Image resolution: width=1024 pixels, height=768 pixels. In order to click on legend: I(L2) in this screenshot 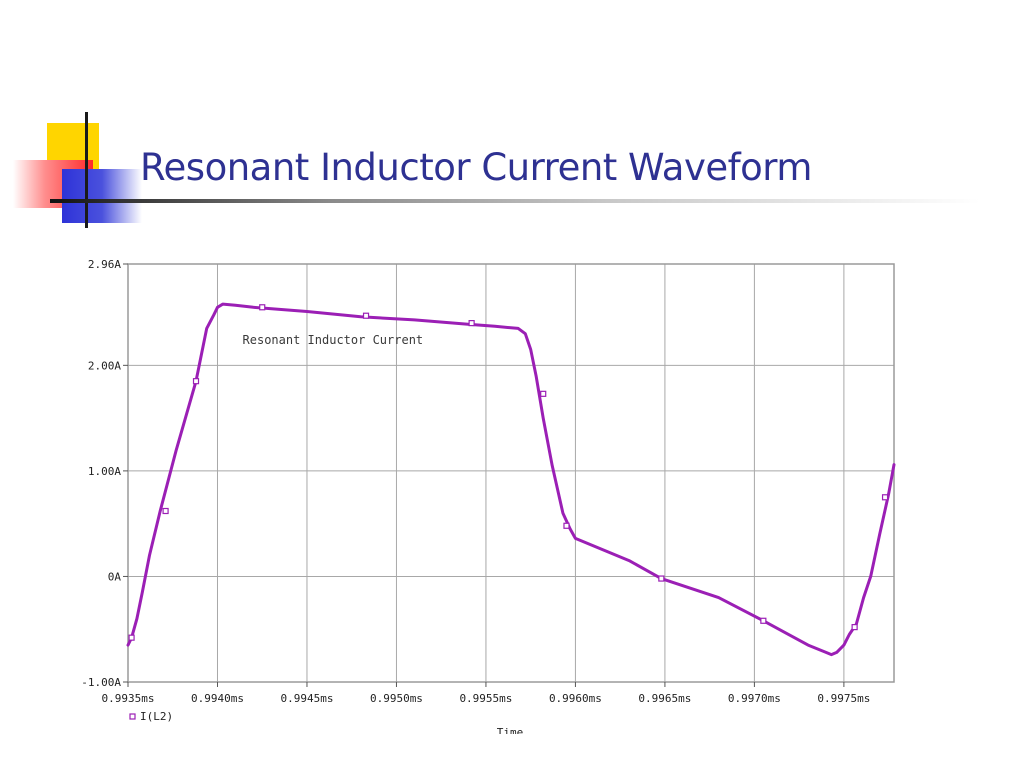, I will do `click(151, 716)`.